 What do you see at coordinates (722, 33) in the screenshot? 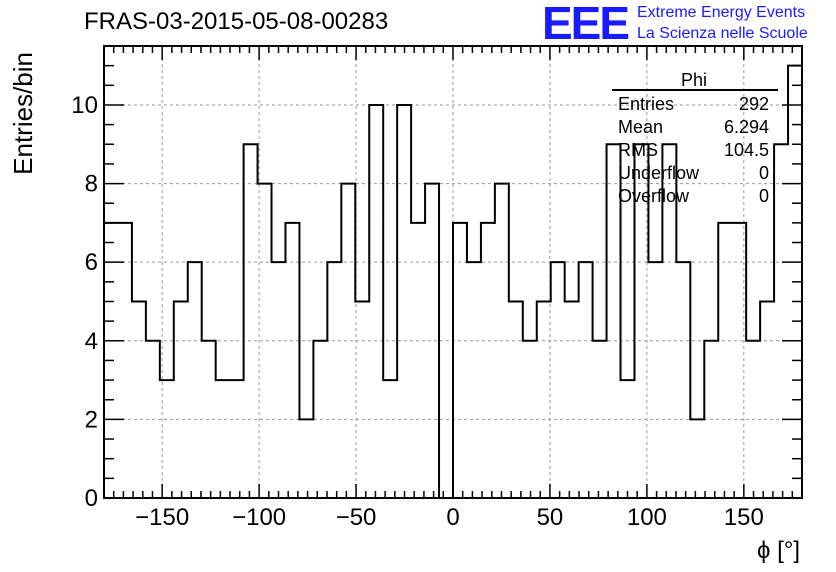
I see `eee-logo-line2: La Scienza nelle Scuole` at bounding box center [722, 33].